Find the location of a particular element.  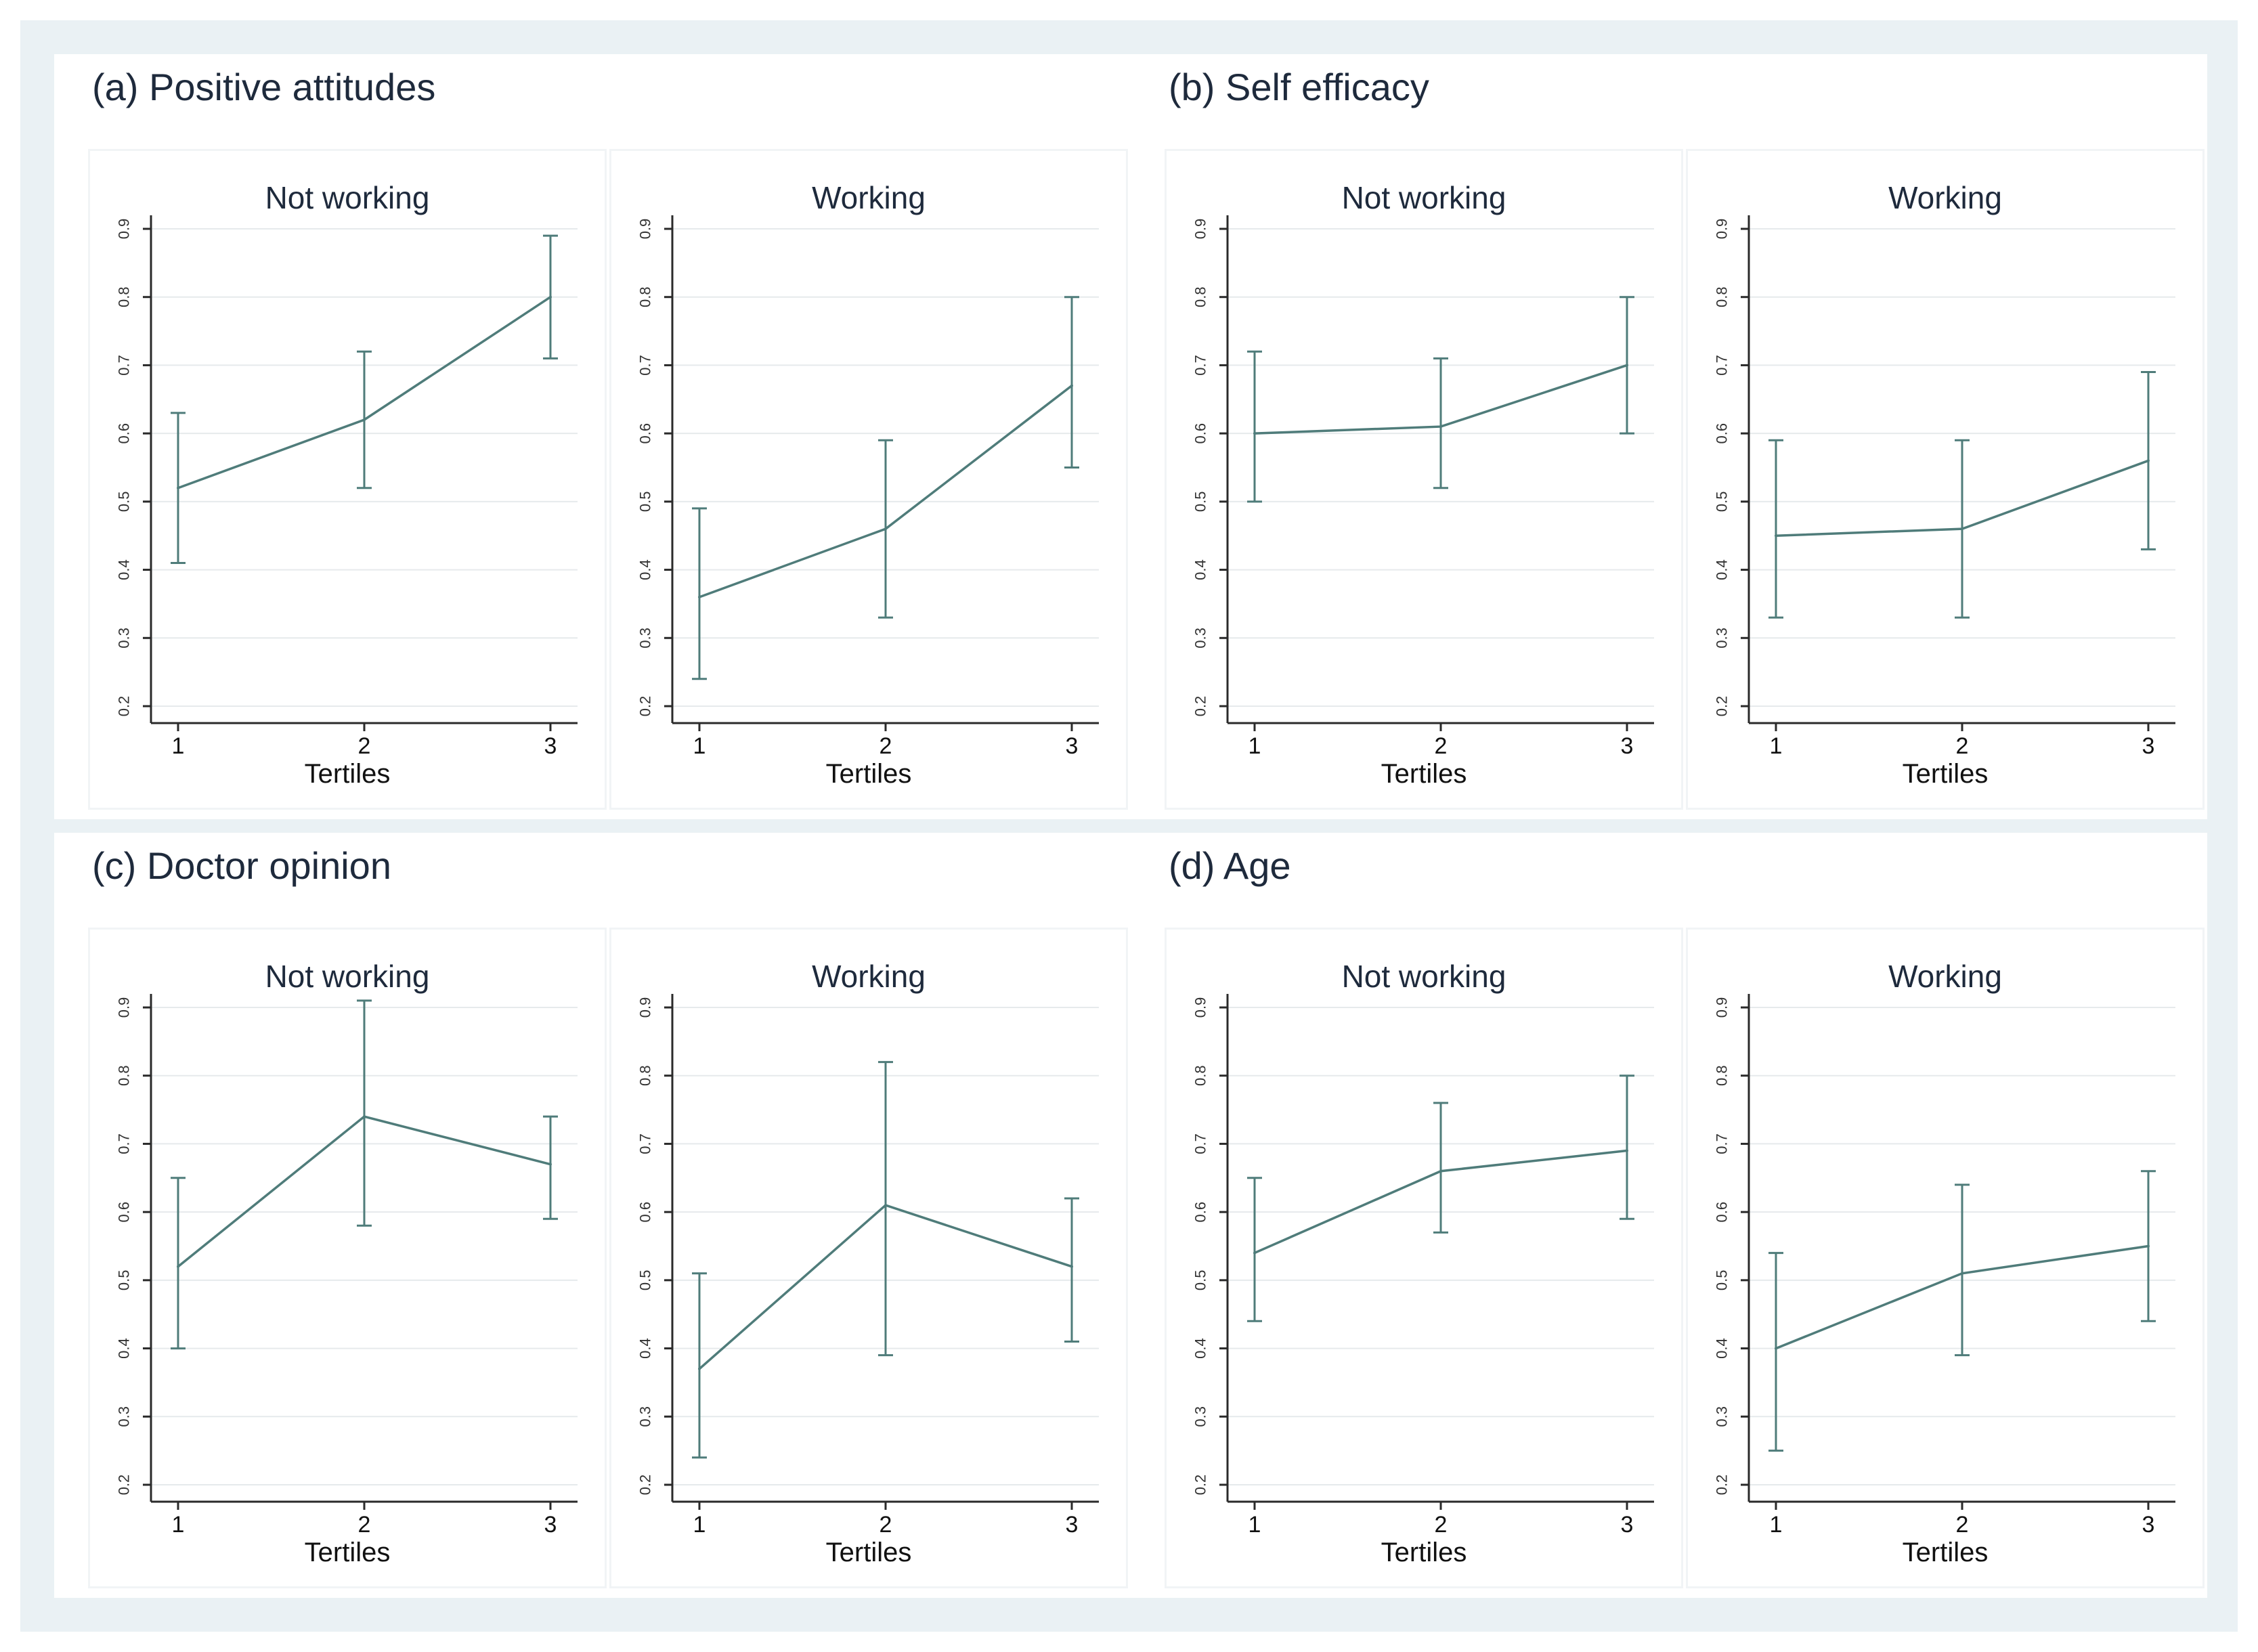

panel-title: (a) Positive attitudes is located at coordinates (264, 87).